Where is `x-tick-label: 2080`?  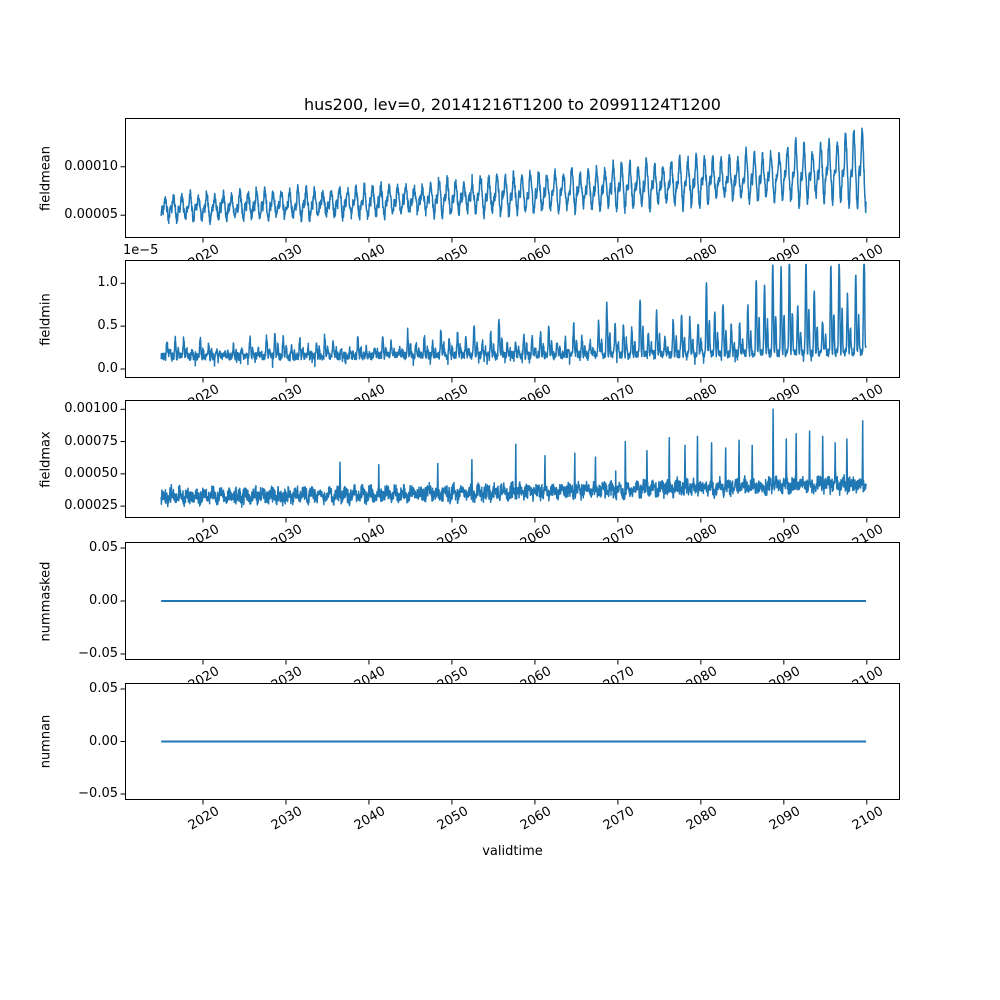
x-tick-label: 2080 is located at coordinates (701, 818).